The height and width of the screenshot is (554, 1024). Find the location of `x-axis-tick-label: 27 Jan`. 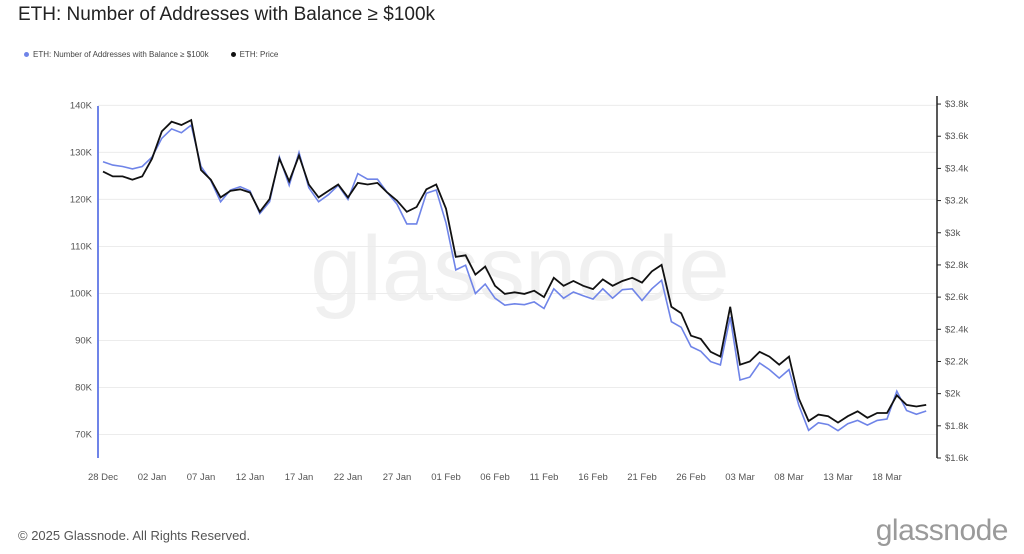

x-axis-tick-label: 27 Jan is located at coordinates (397, 477).